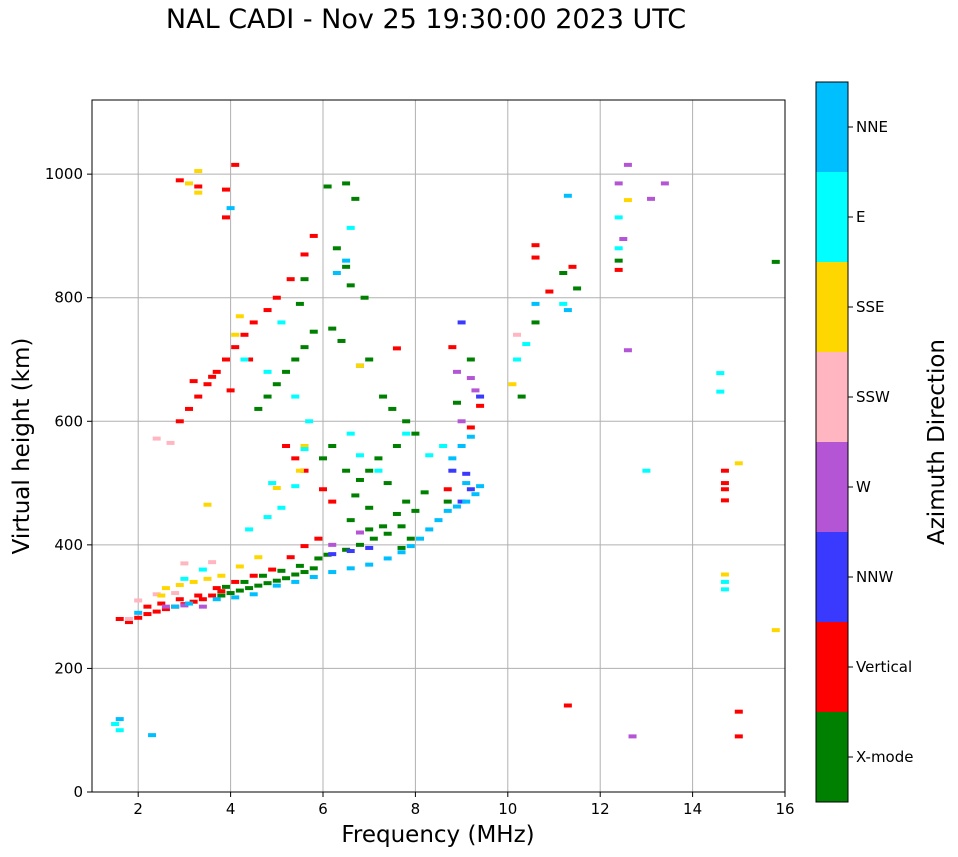 The width and height of the screenshot is (958, 857). What do you see at coordinates (873, 397) in the screenshot?
I see `colorbar-tick-label: SSW` at bounding box center [873, 397].